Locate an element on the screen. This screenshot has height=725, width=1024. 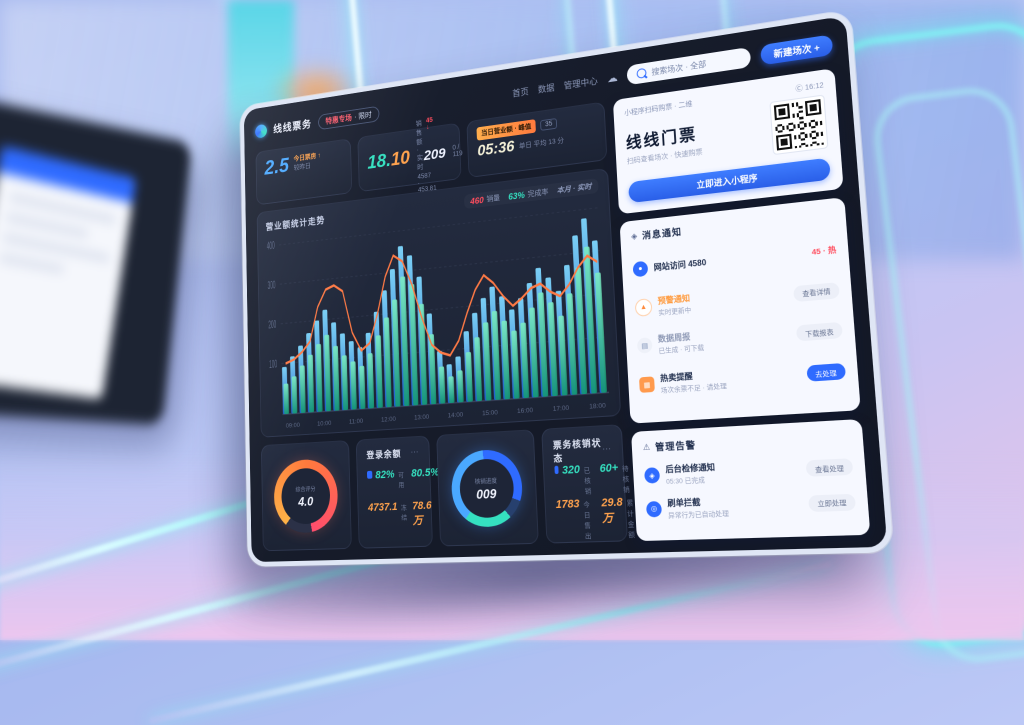
sales-value-sub: 10 is located at coordinates (400, 159).